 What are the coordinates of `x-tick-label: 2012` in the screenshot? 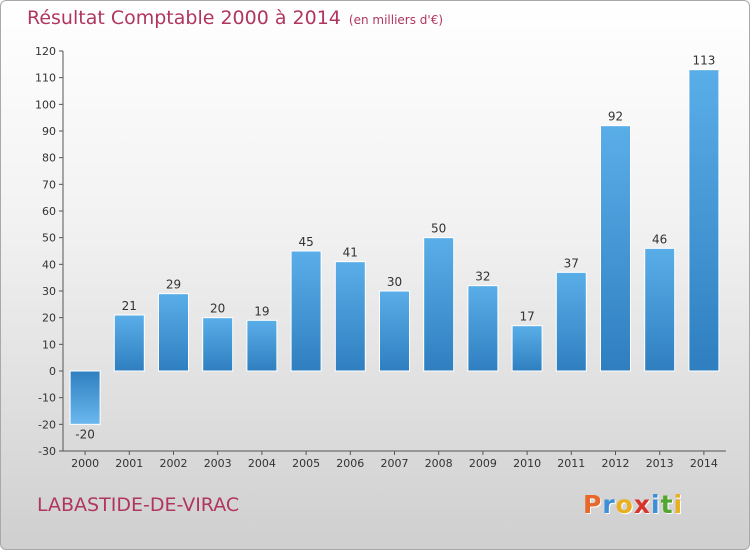 It's located at (616, 463).